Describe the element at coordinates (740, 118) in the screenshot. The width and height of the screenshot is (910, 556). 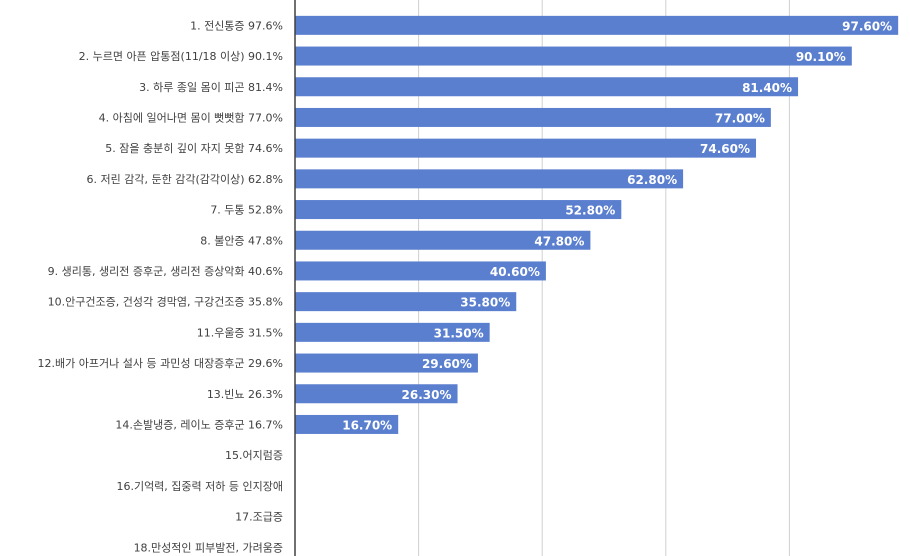
I see `data-label: 77.00%` at that location.